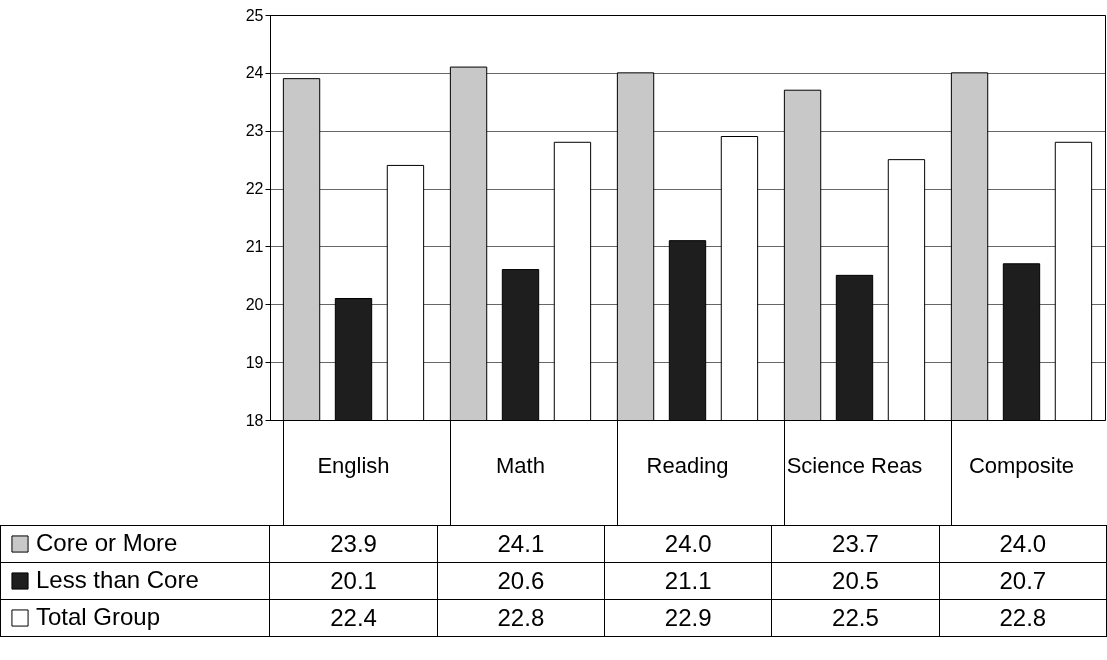  What do you see at coordinates (855, 581) in the screenshot?
I see `data-label: 20.5` at bounding box center [855, 581].